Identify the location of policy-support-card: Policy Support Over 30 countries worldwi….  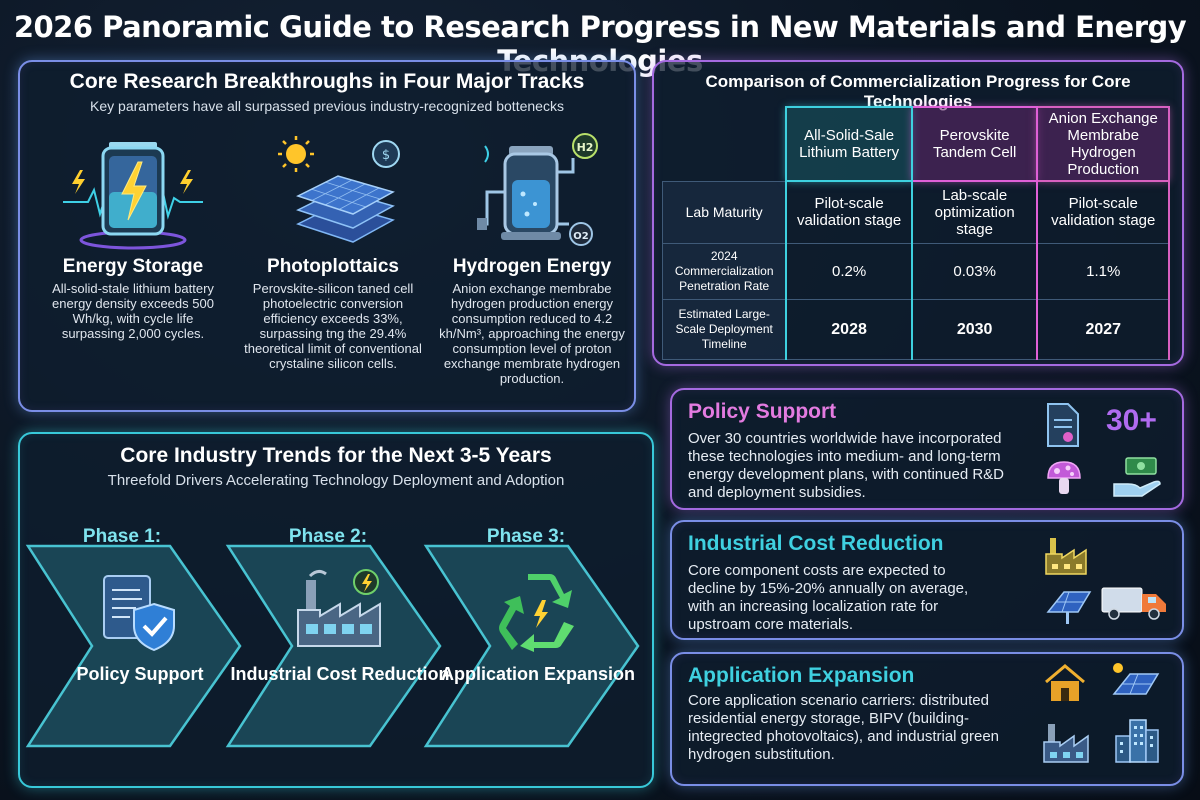
(927, 449).